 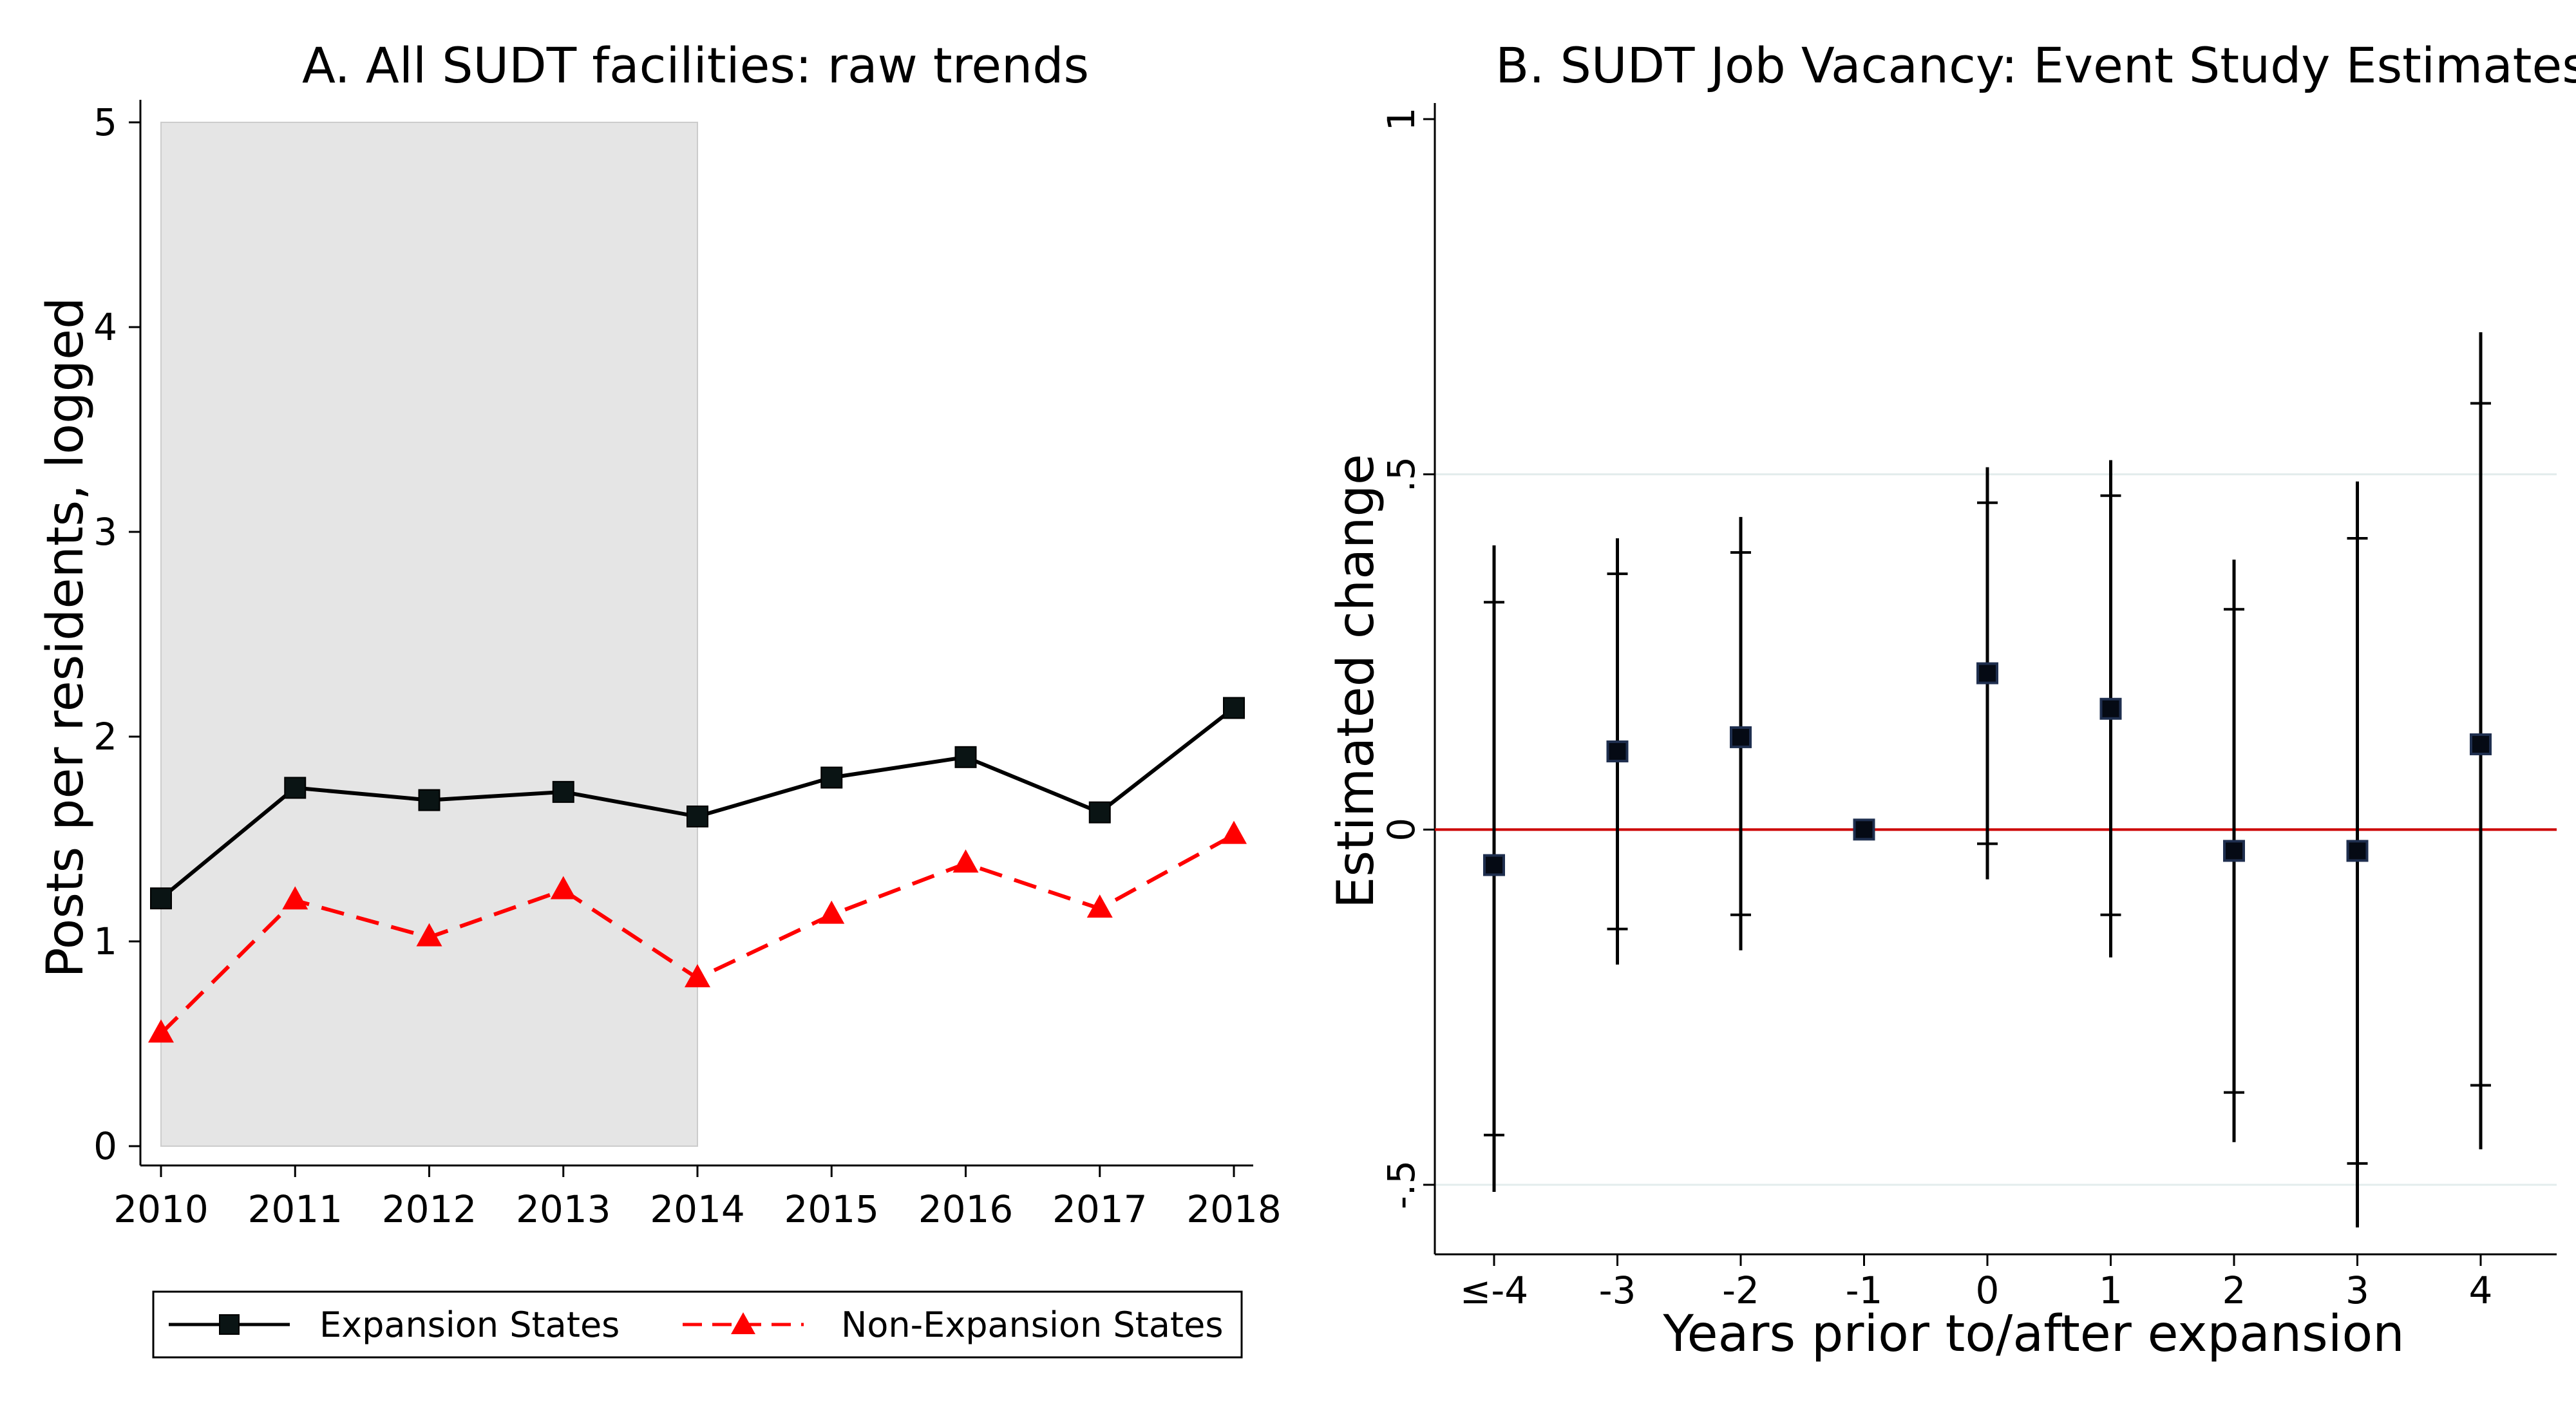 I want to click on y-tick-label: 5, so click(x=105, y=122).